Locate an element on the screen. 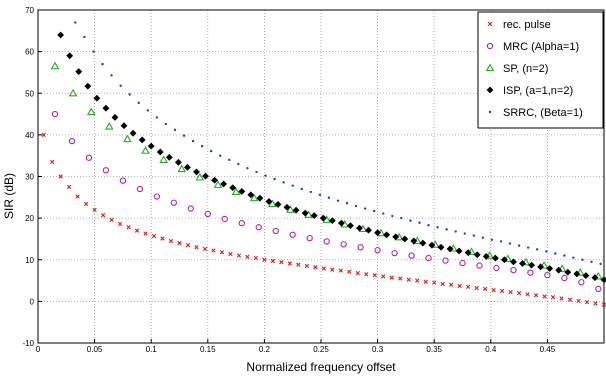 This screenshot has width=606, height=376. legend-label: ISP, (a=1,n=2) is located at coordinates (538, 91).